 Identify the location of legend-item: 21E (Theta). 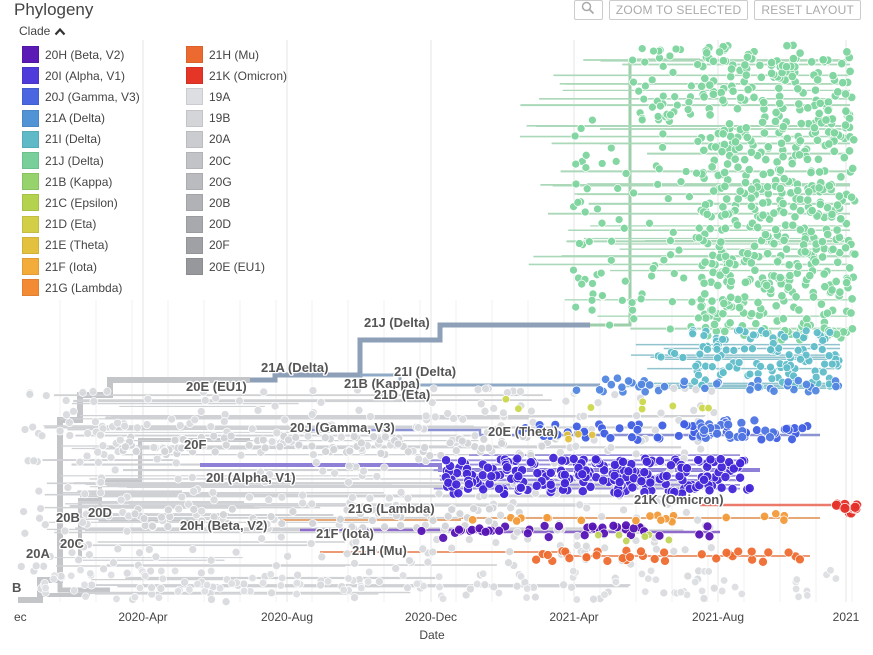
(65, 245).